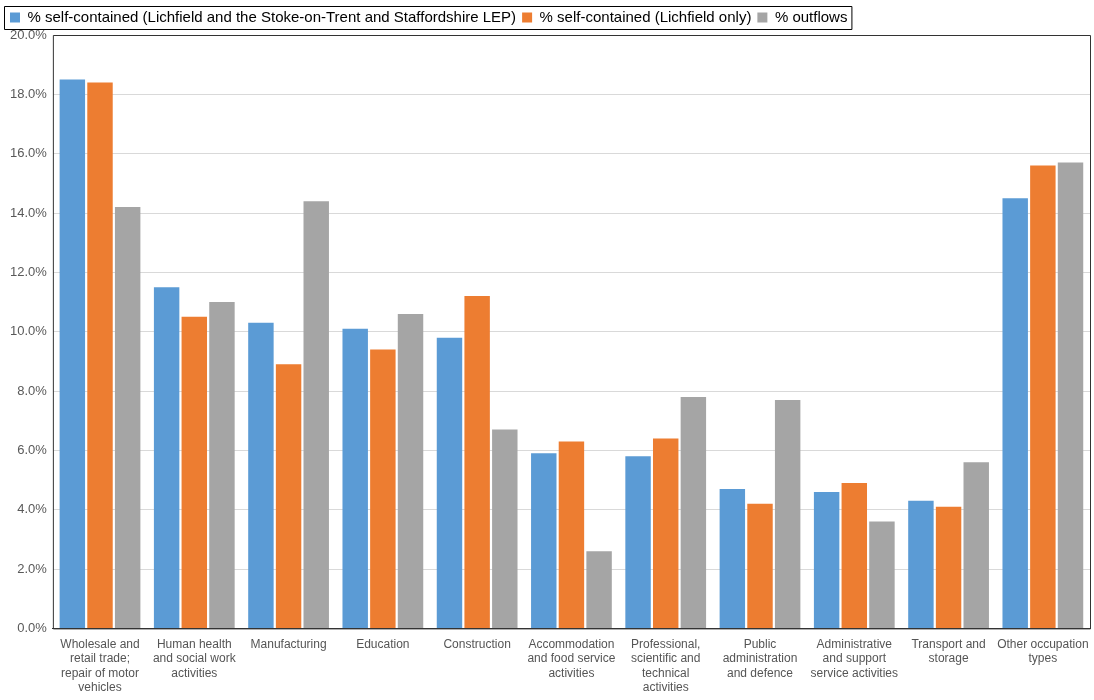  Describe the element at coordinates (948, 651) in the screenshot. I see `x-tick-label: Transport and storage` at that location.